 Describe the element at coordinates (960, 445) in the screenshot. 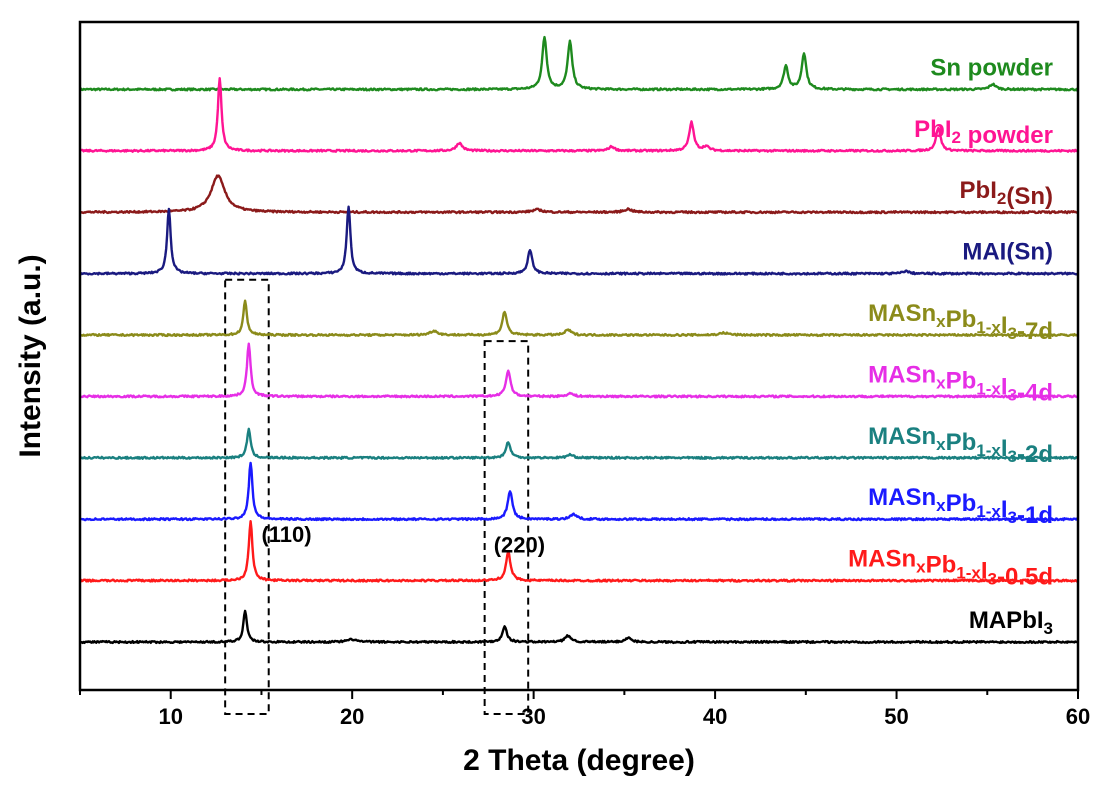

I see `series-label-7: MASnxPb1-xI3-2d` at that location.